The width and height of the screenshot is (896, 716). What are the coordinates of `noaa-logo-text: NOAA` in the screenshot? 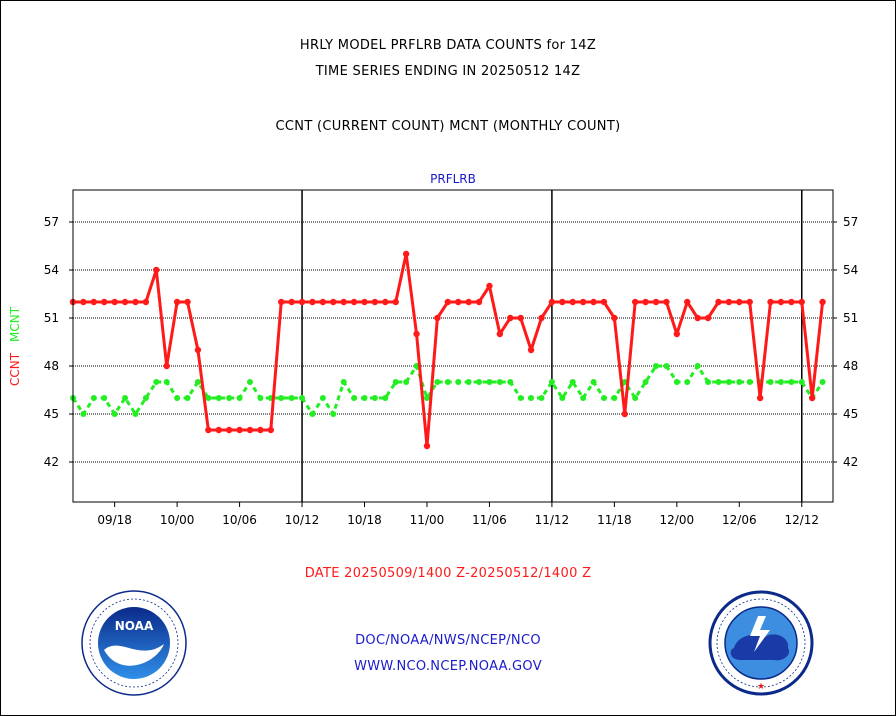 It's located at (134, 626).